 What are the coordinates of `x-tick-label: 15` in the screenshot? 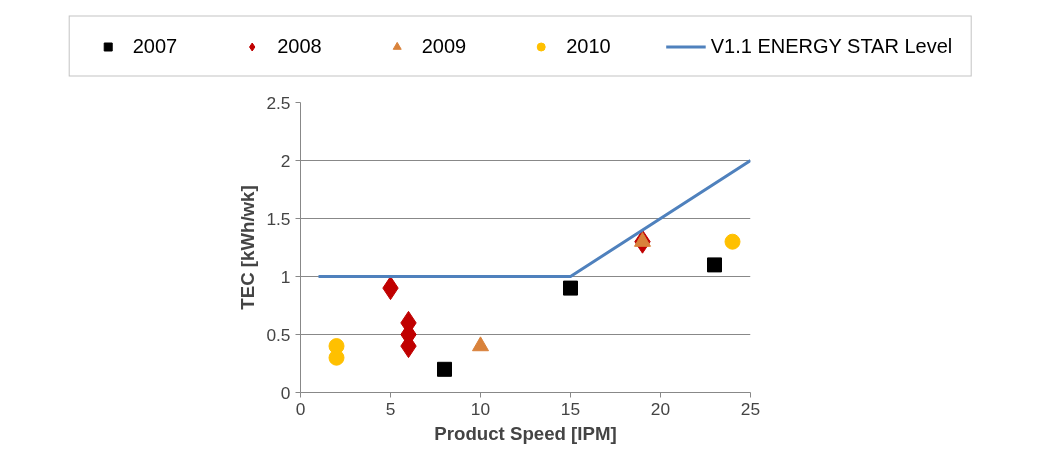 It's located at (570, 408).